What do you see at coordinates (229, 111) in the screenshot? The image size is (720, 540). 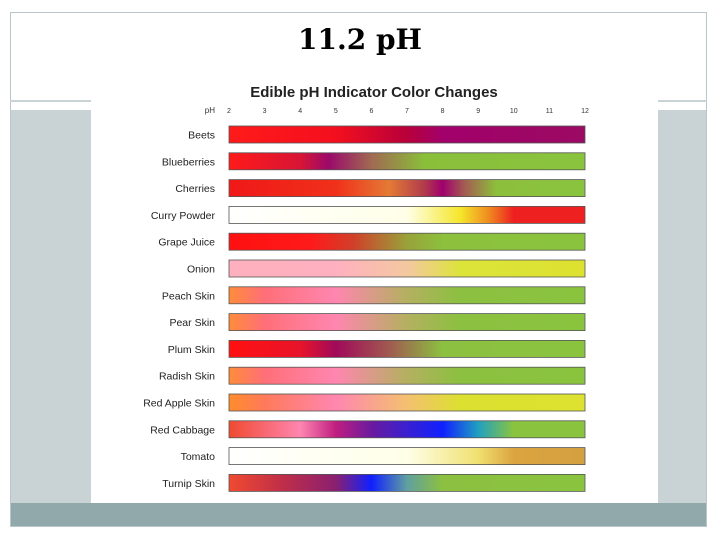 I see `ph-tick-label: 2` at bounding box center [229, 111].